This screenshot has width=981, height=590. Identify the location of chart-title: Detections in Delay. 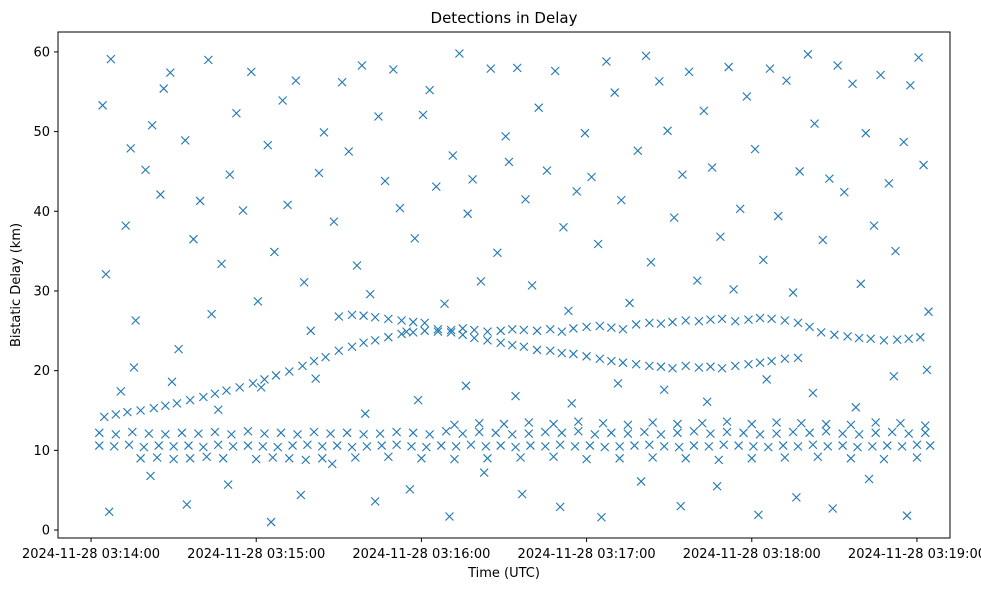
(504, 18).